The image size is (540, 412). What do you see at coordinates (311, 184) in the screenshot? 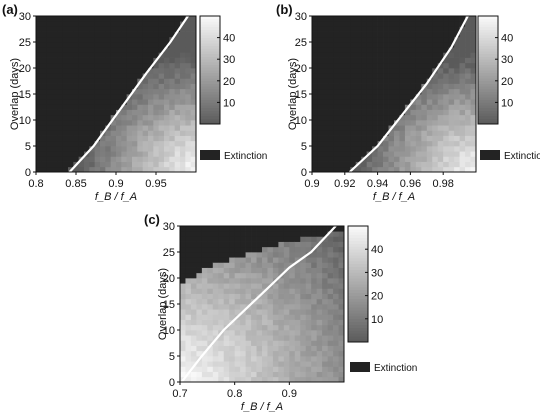
I see `x-tick-label: 0.9` at bounding box center [311, 184].